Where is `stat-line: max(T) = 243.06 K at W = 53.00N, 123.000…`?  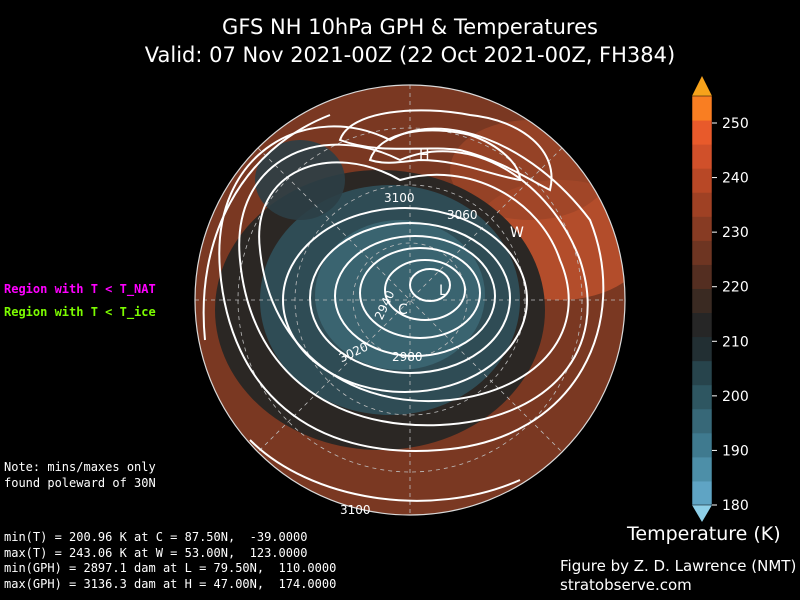 stat-line: max(T) = 243.06 K at W = 53.00N, 123.000… is located at coordinates (156, 552).